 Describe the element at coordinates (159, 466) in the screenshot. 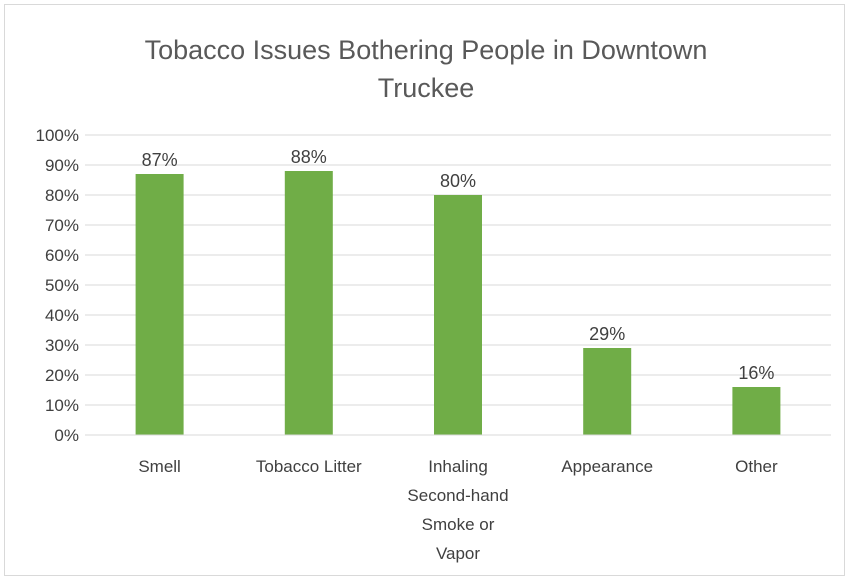

I see `x-tick-label: Smell` at that location.